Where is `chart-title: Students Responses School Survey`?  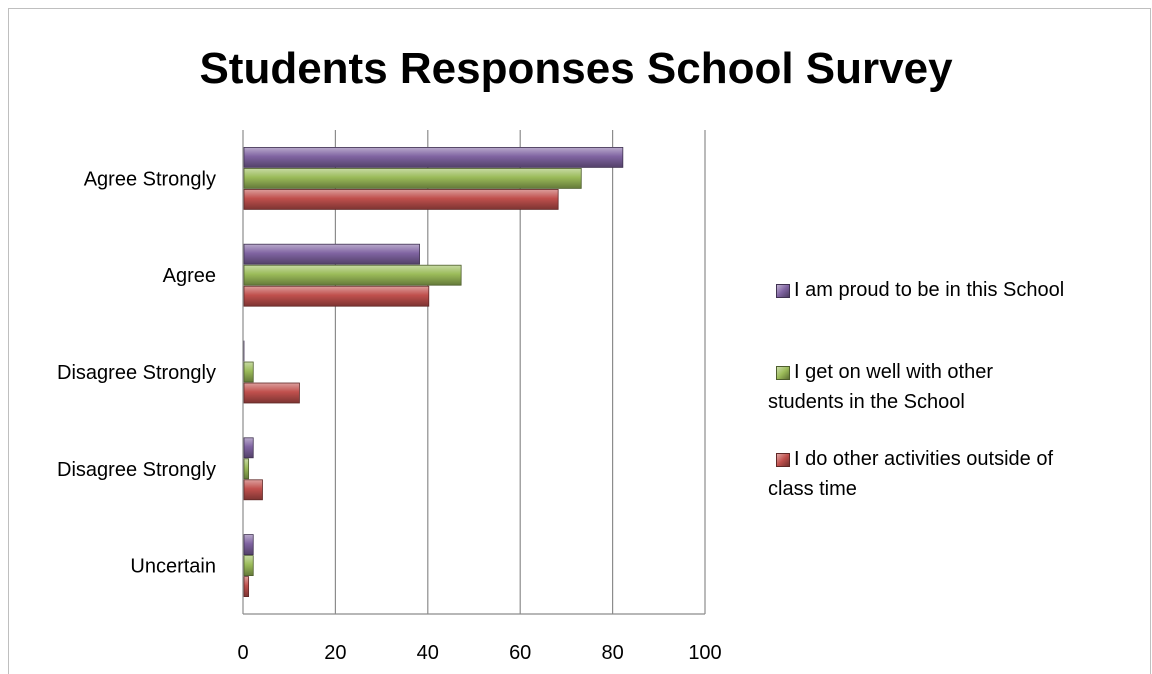 chart-title: Students Responses School Survey is located at coordinates (576, 68).